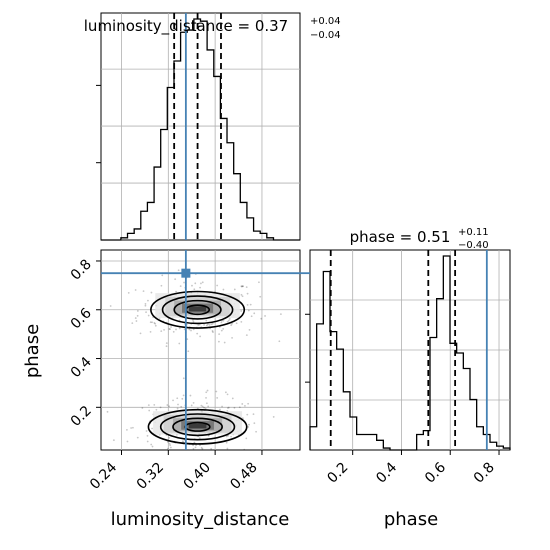 This screenshot has height=550, width=550. Describe the element at coordinates (150, 476) in the screenshot. I see `joint-xtick-label-1: 0.32` at that location.